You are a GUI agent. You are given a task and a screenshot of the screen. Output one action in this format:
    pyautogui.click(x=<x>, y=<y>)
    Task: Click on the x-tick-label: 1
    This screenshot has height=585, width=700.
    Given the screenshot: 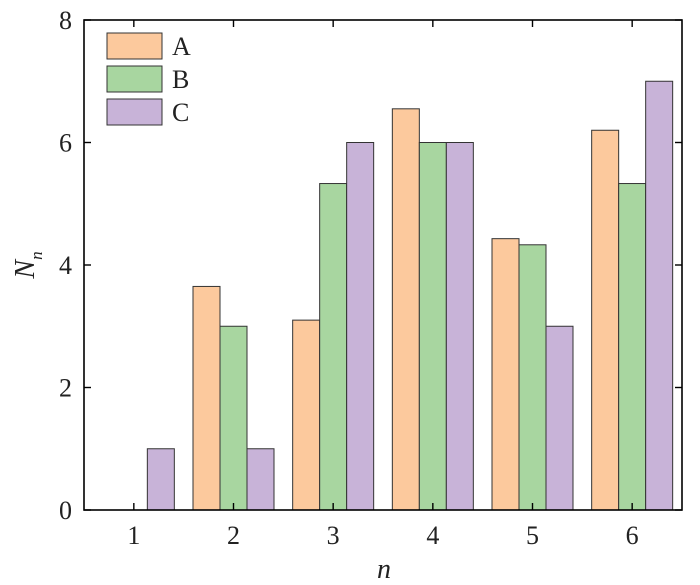 What is the action you would take?
    pyautogui.click(x=133, y=535)
    